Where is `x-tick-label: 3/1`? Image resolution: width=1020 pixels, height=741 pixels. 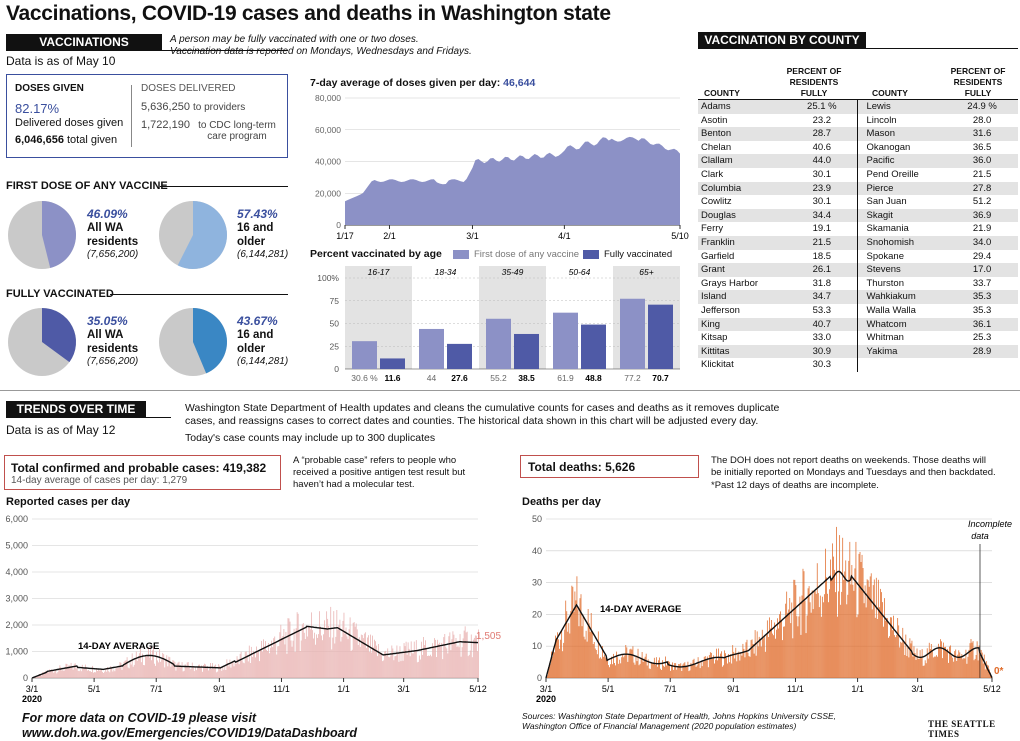 x-tick-label: 3/1 is located at coordinates (32, 689).